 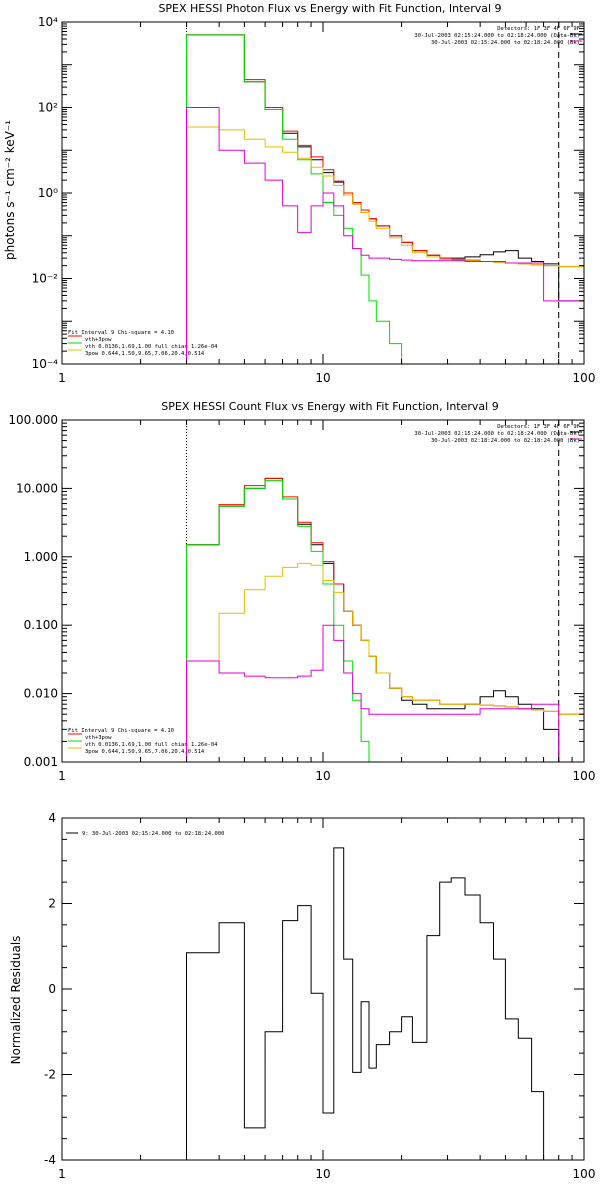 I want to click on y-tick-label: 0, so click(x=52, y=989).